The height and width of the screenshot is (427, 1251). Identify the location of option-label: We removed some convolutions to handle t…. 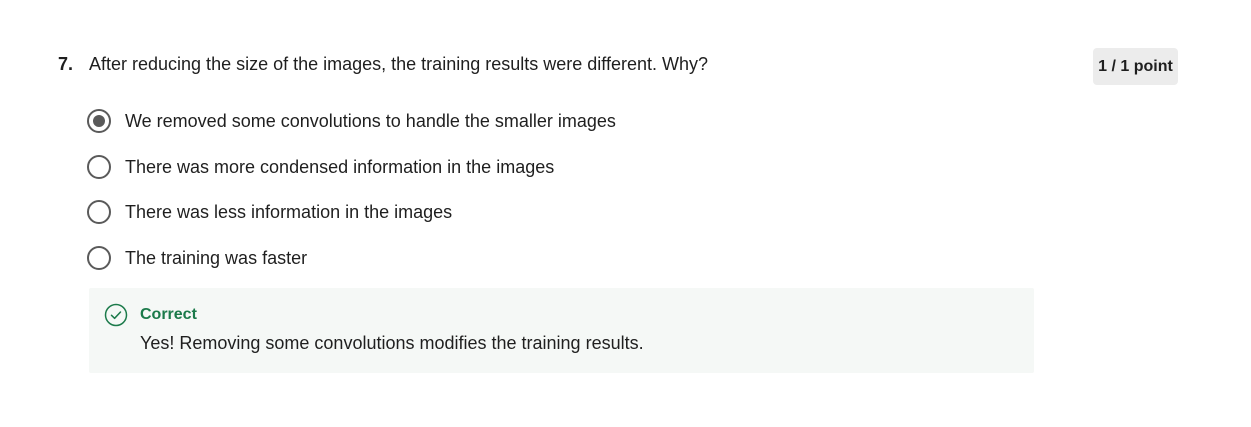
(370, 121).